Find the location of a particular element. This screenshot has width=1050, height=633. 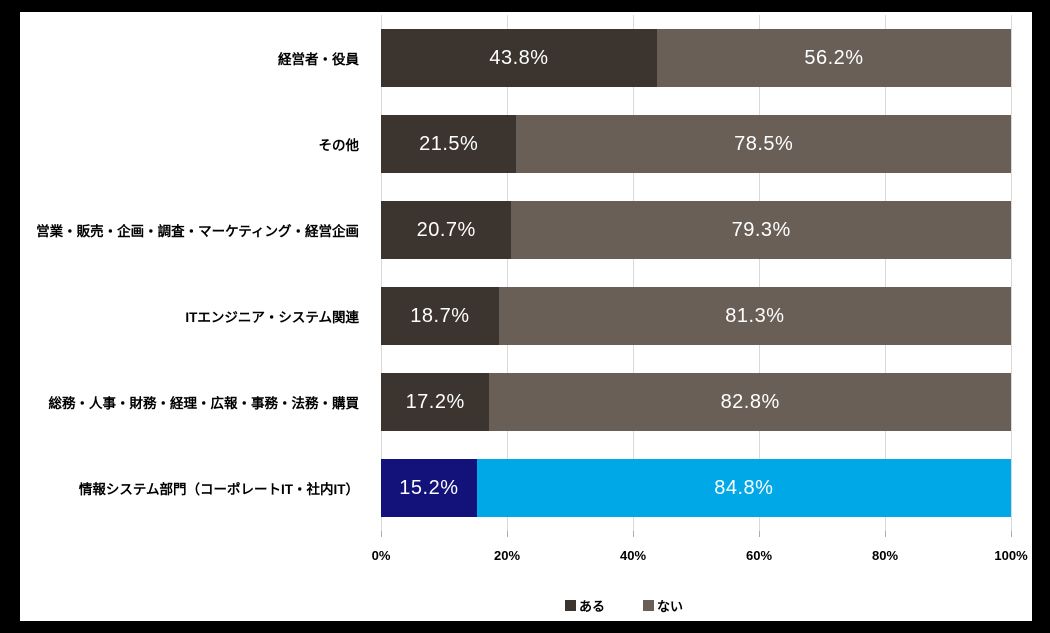

data-label: 20.7% is located at coordinates (446, 229).